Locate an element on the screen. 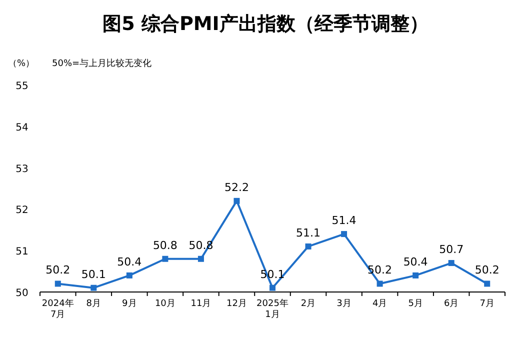  x-tick-label: 12月 is located at coordinates (236, 304).